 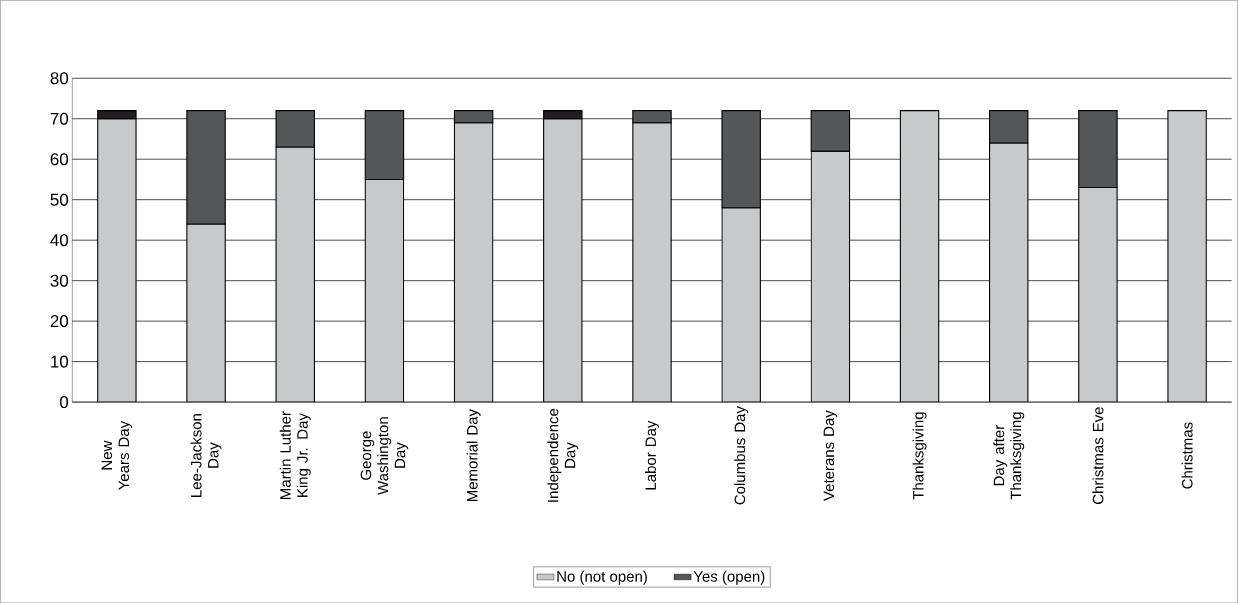 I want to click on x-tick-label: Independence Day, so click(x=563, y=455).